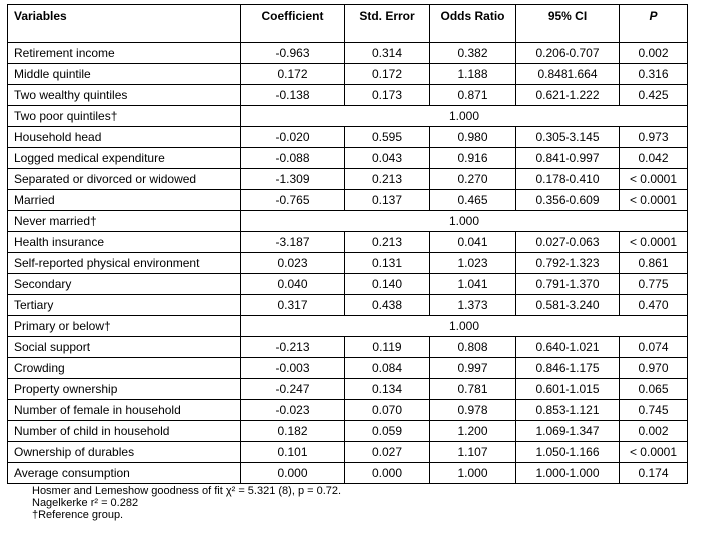 This screenshot has width=716, height=538. Describe the element at coordinates (472, 305) in the screenshot. I see `cell-odds-ratio: 1.373` at that location.